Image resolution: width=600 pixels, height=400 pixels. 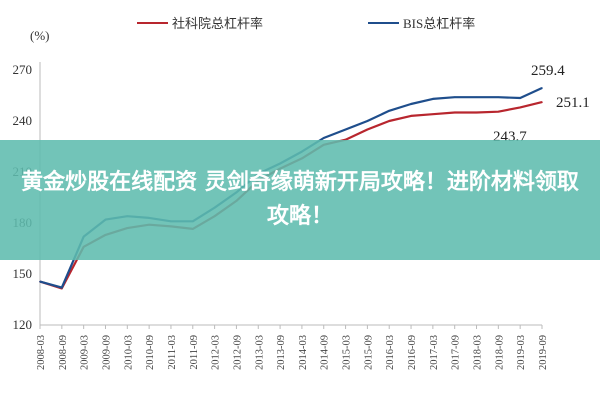 What do you see at coordinates (259, 352) in the screenshot?
I see `x-tick-label: 2013-03` at bounding box center [259, 352].